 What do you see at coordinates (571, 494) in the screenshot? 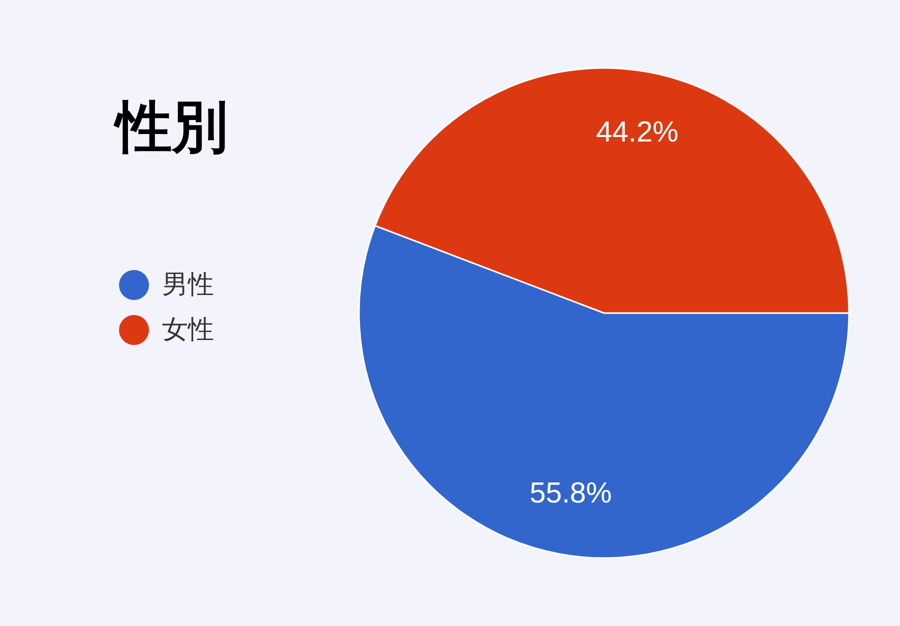
I see `data-label: 55.8%` at bounding box center [571, 494].